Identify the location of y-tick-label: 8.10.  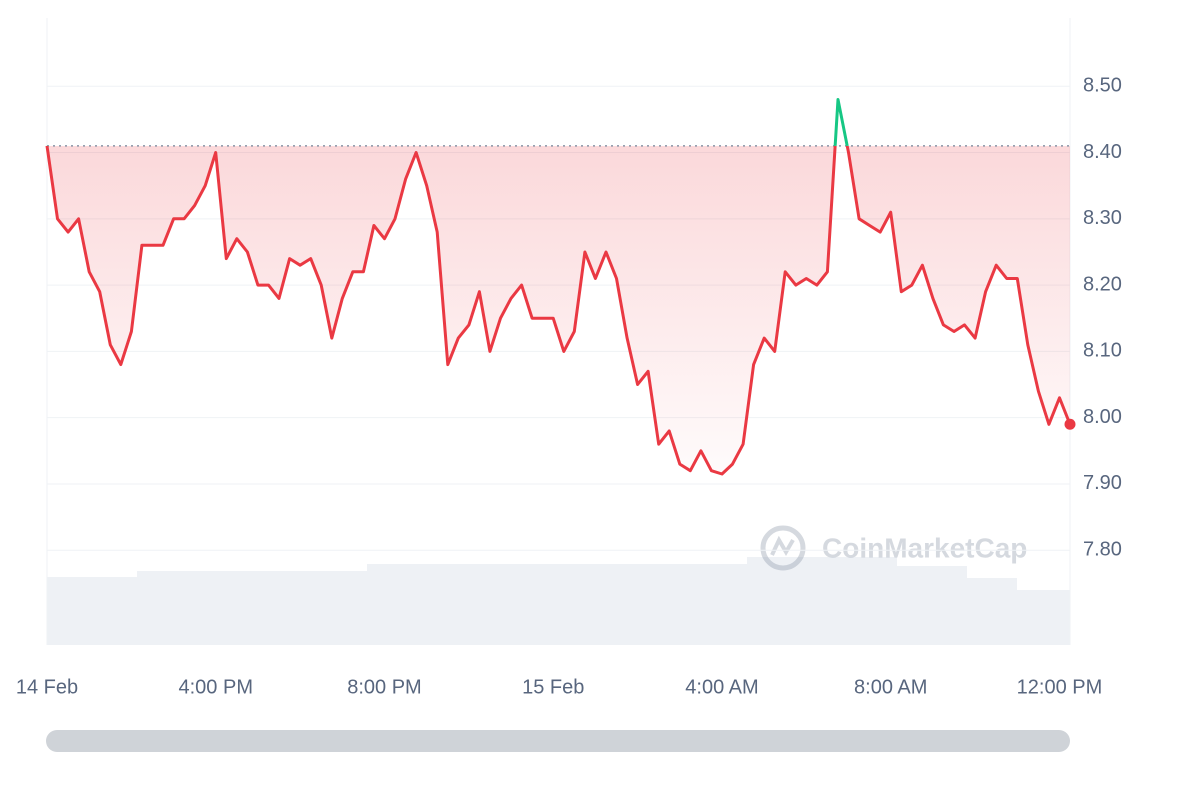
(1102, 351).